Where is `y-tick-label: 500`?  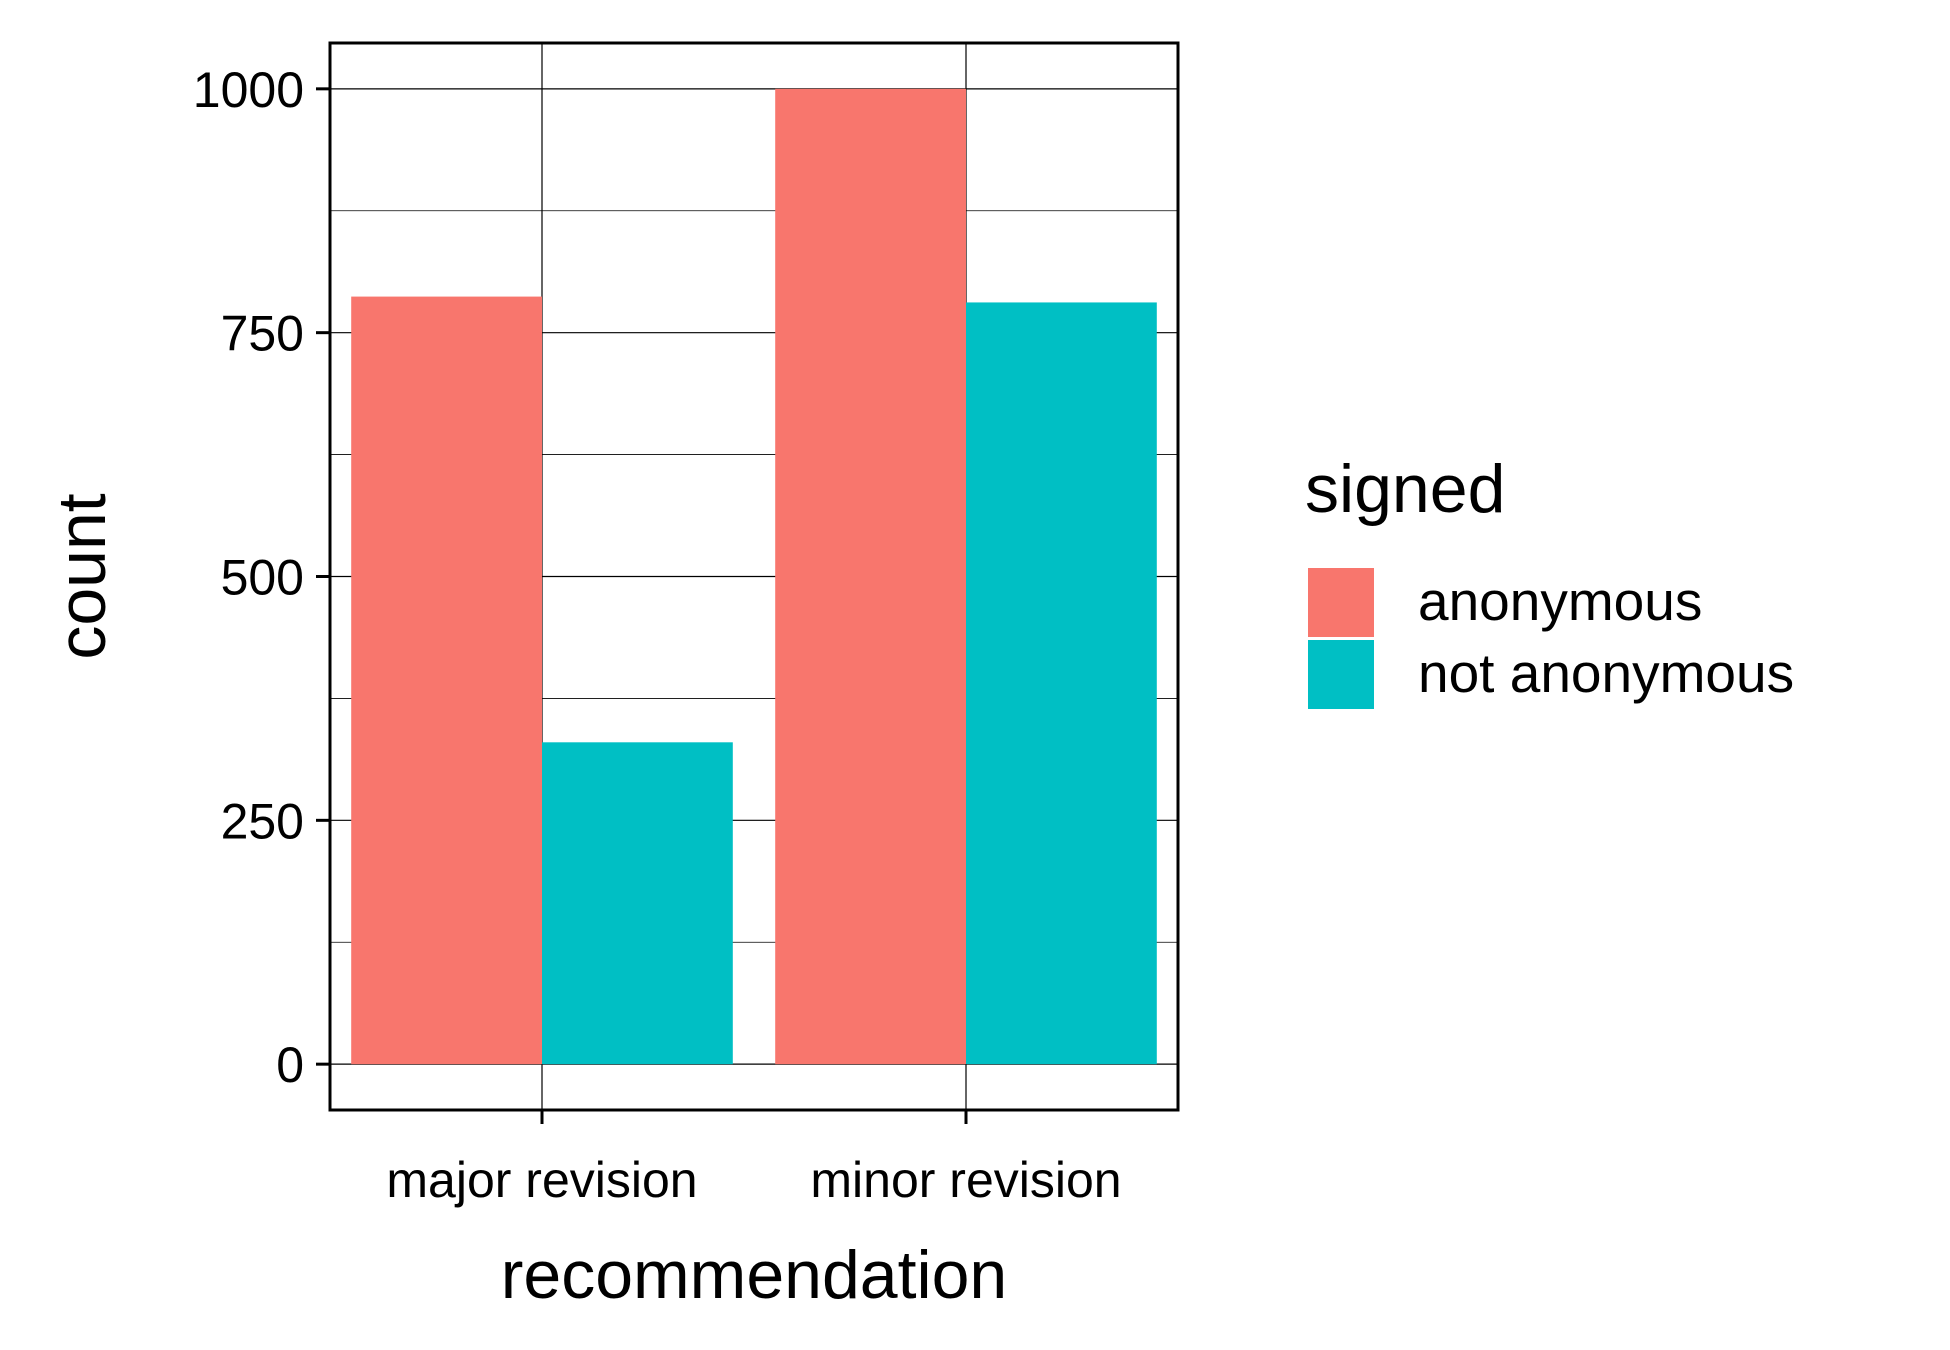 y-tick-label: 500 is located at coordinates (262, 578).